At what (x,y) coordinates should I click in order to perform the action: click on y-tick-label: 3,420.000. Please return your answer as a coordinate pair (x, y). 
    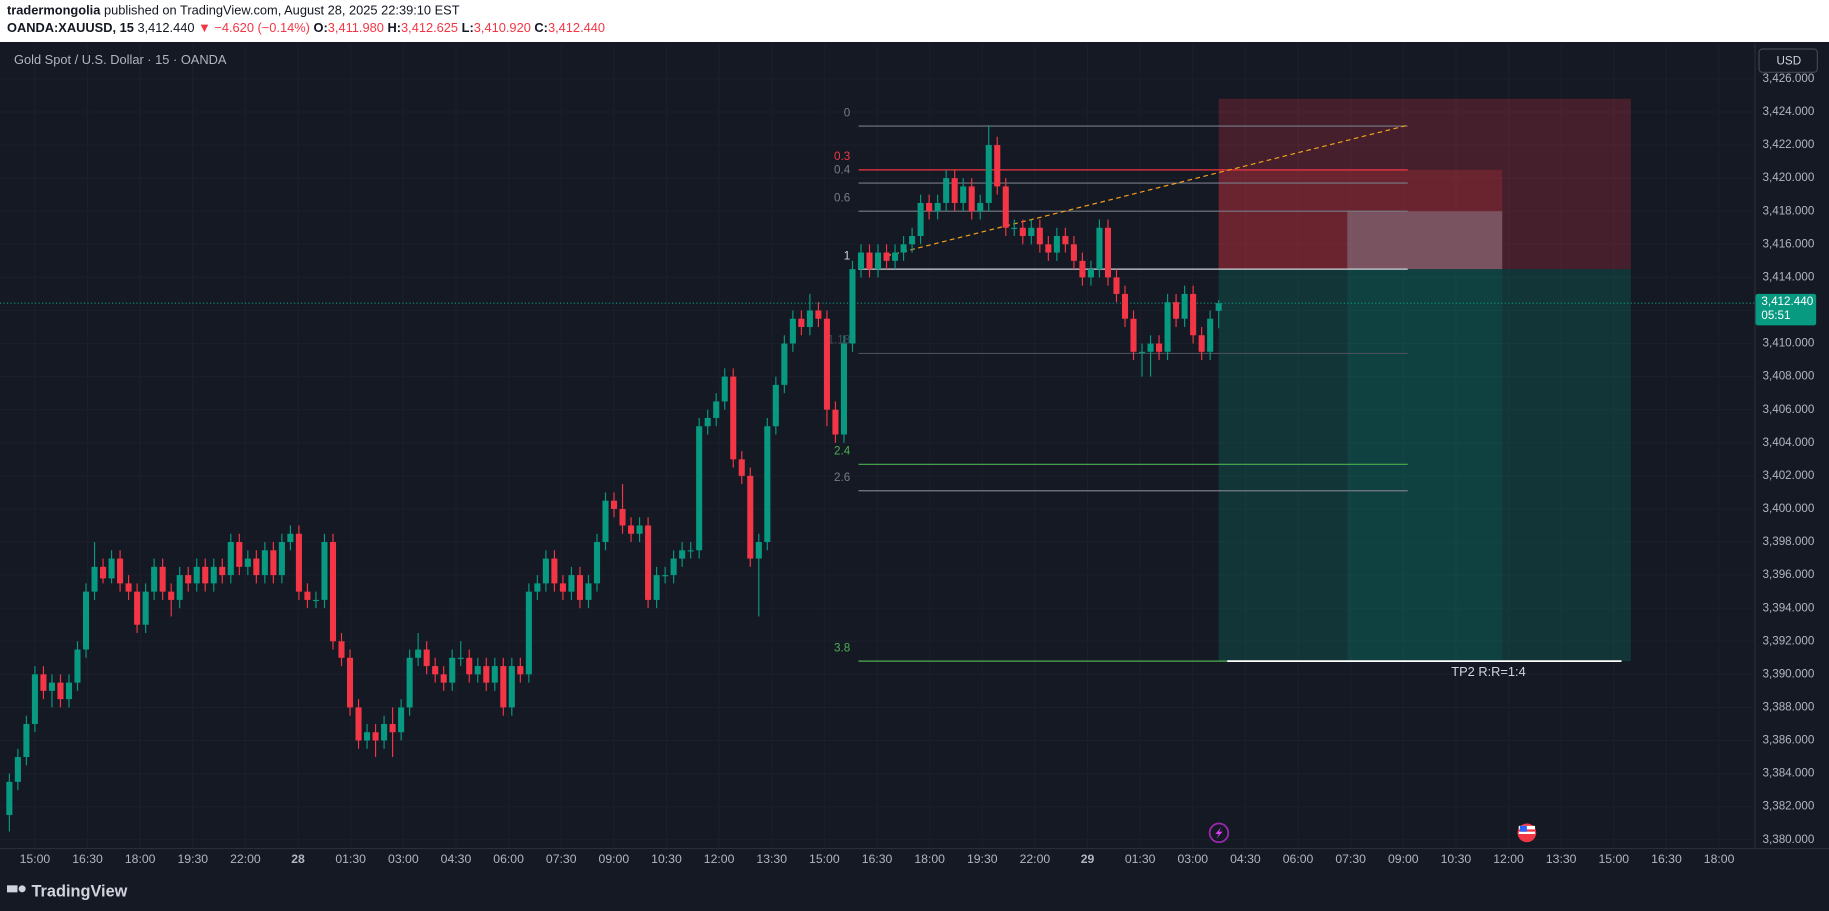
    Looking at the image, I should click on (1789, 177).